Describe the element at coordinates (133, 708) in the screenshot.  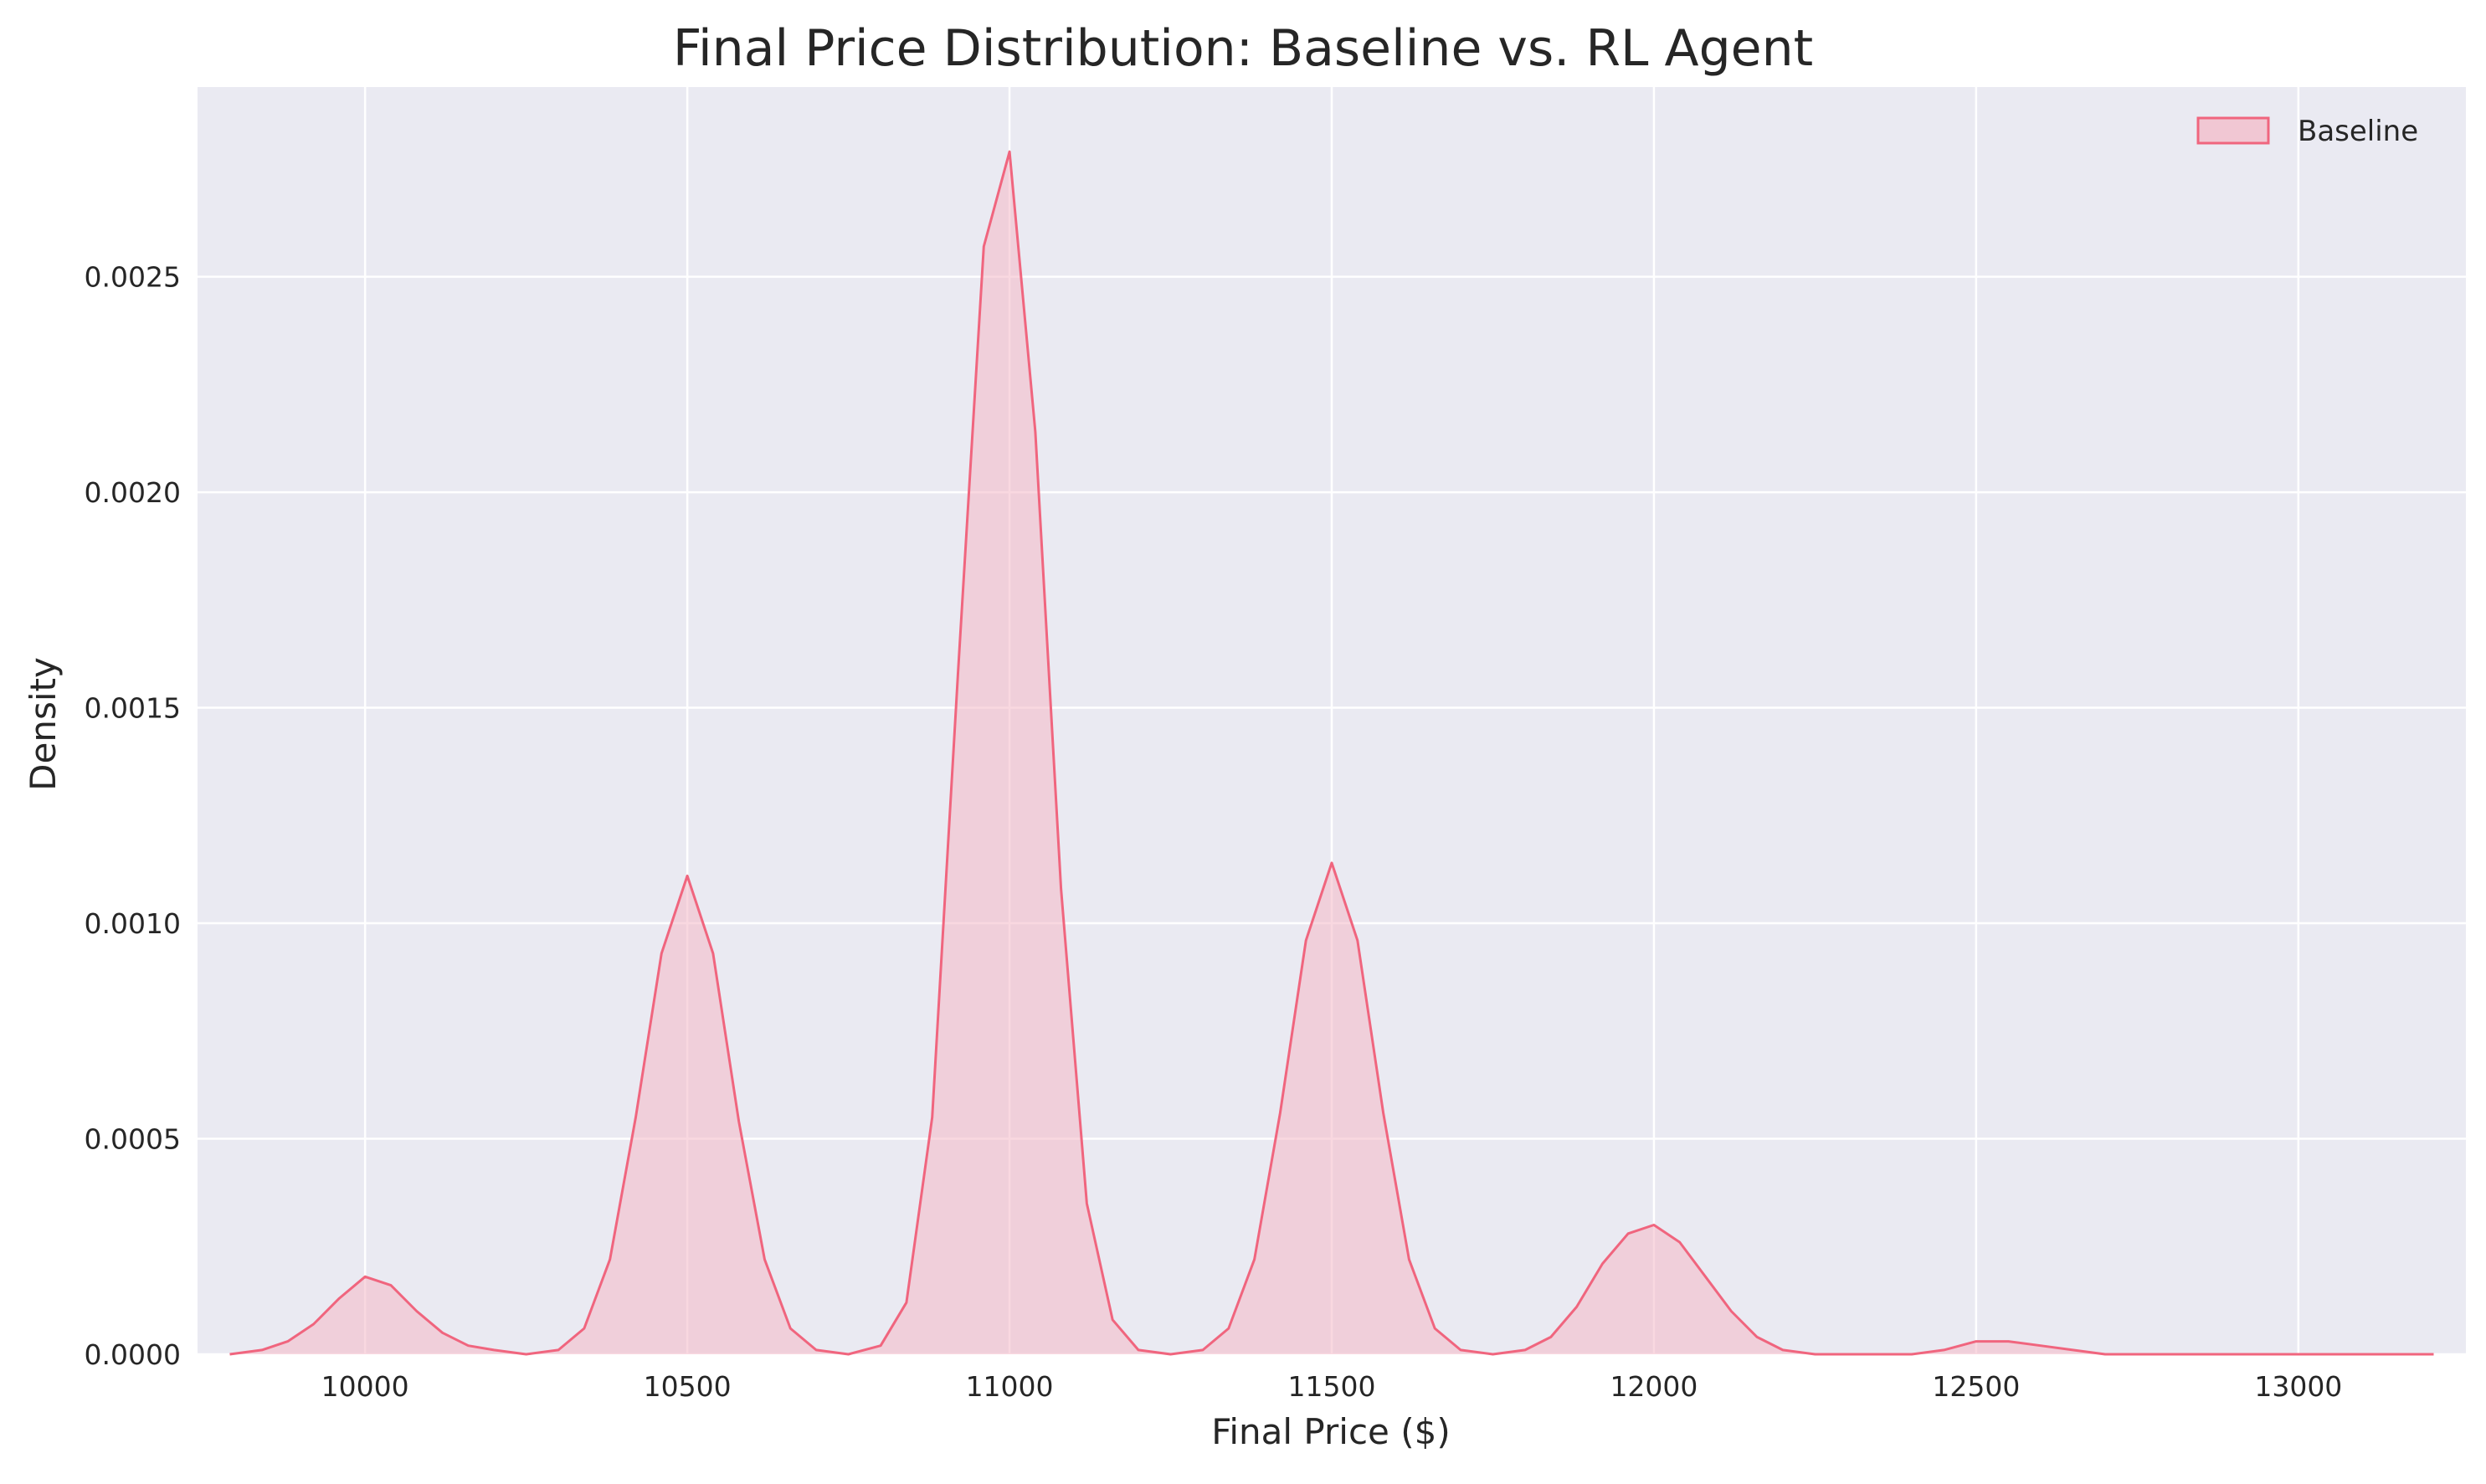
I see `y-tick-label: 0.0015` at that location.